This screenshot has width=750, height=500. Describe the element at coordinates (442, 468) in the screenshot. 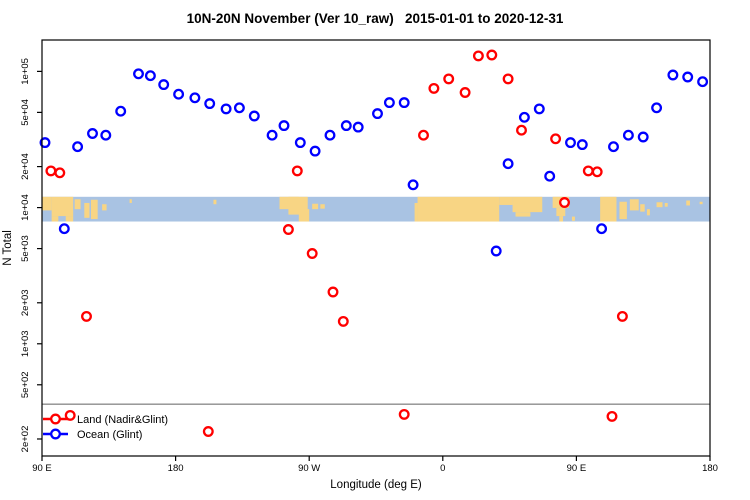

I see `x-tick-label: 0` at that location.